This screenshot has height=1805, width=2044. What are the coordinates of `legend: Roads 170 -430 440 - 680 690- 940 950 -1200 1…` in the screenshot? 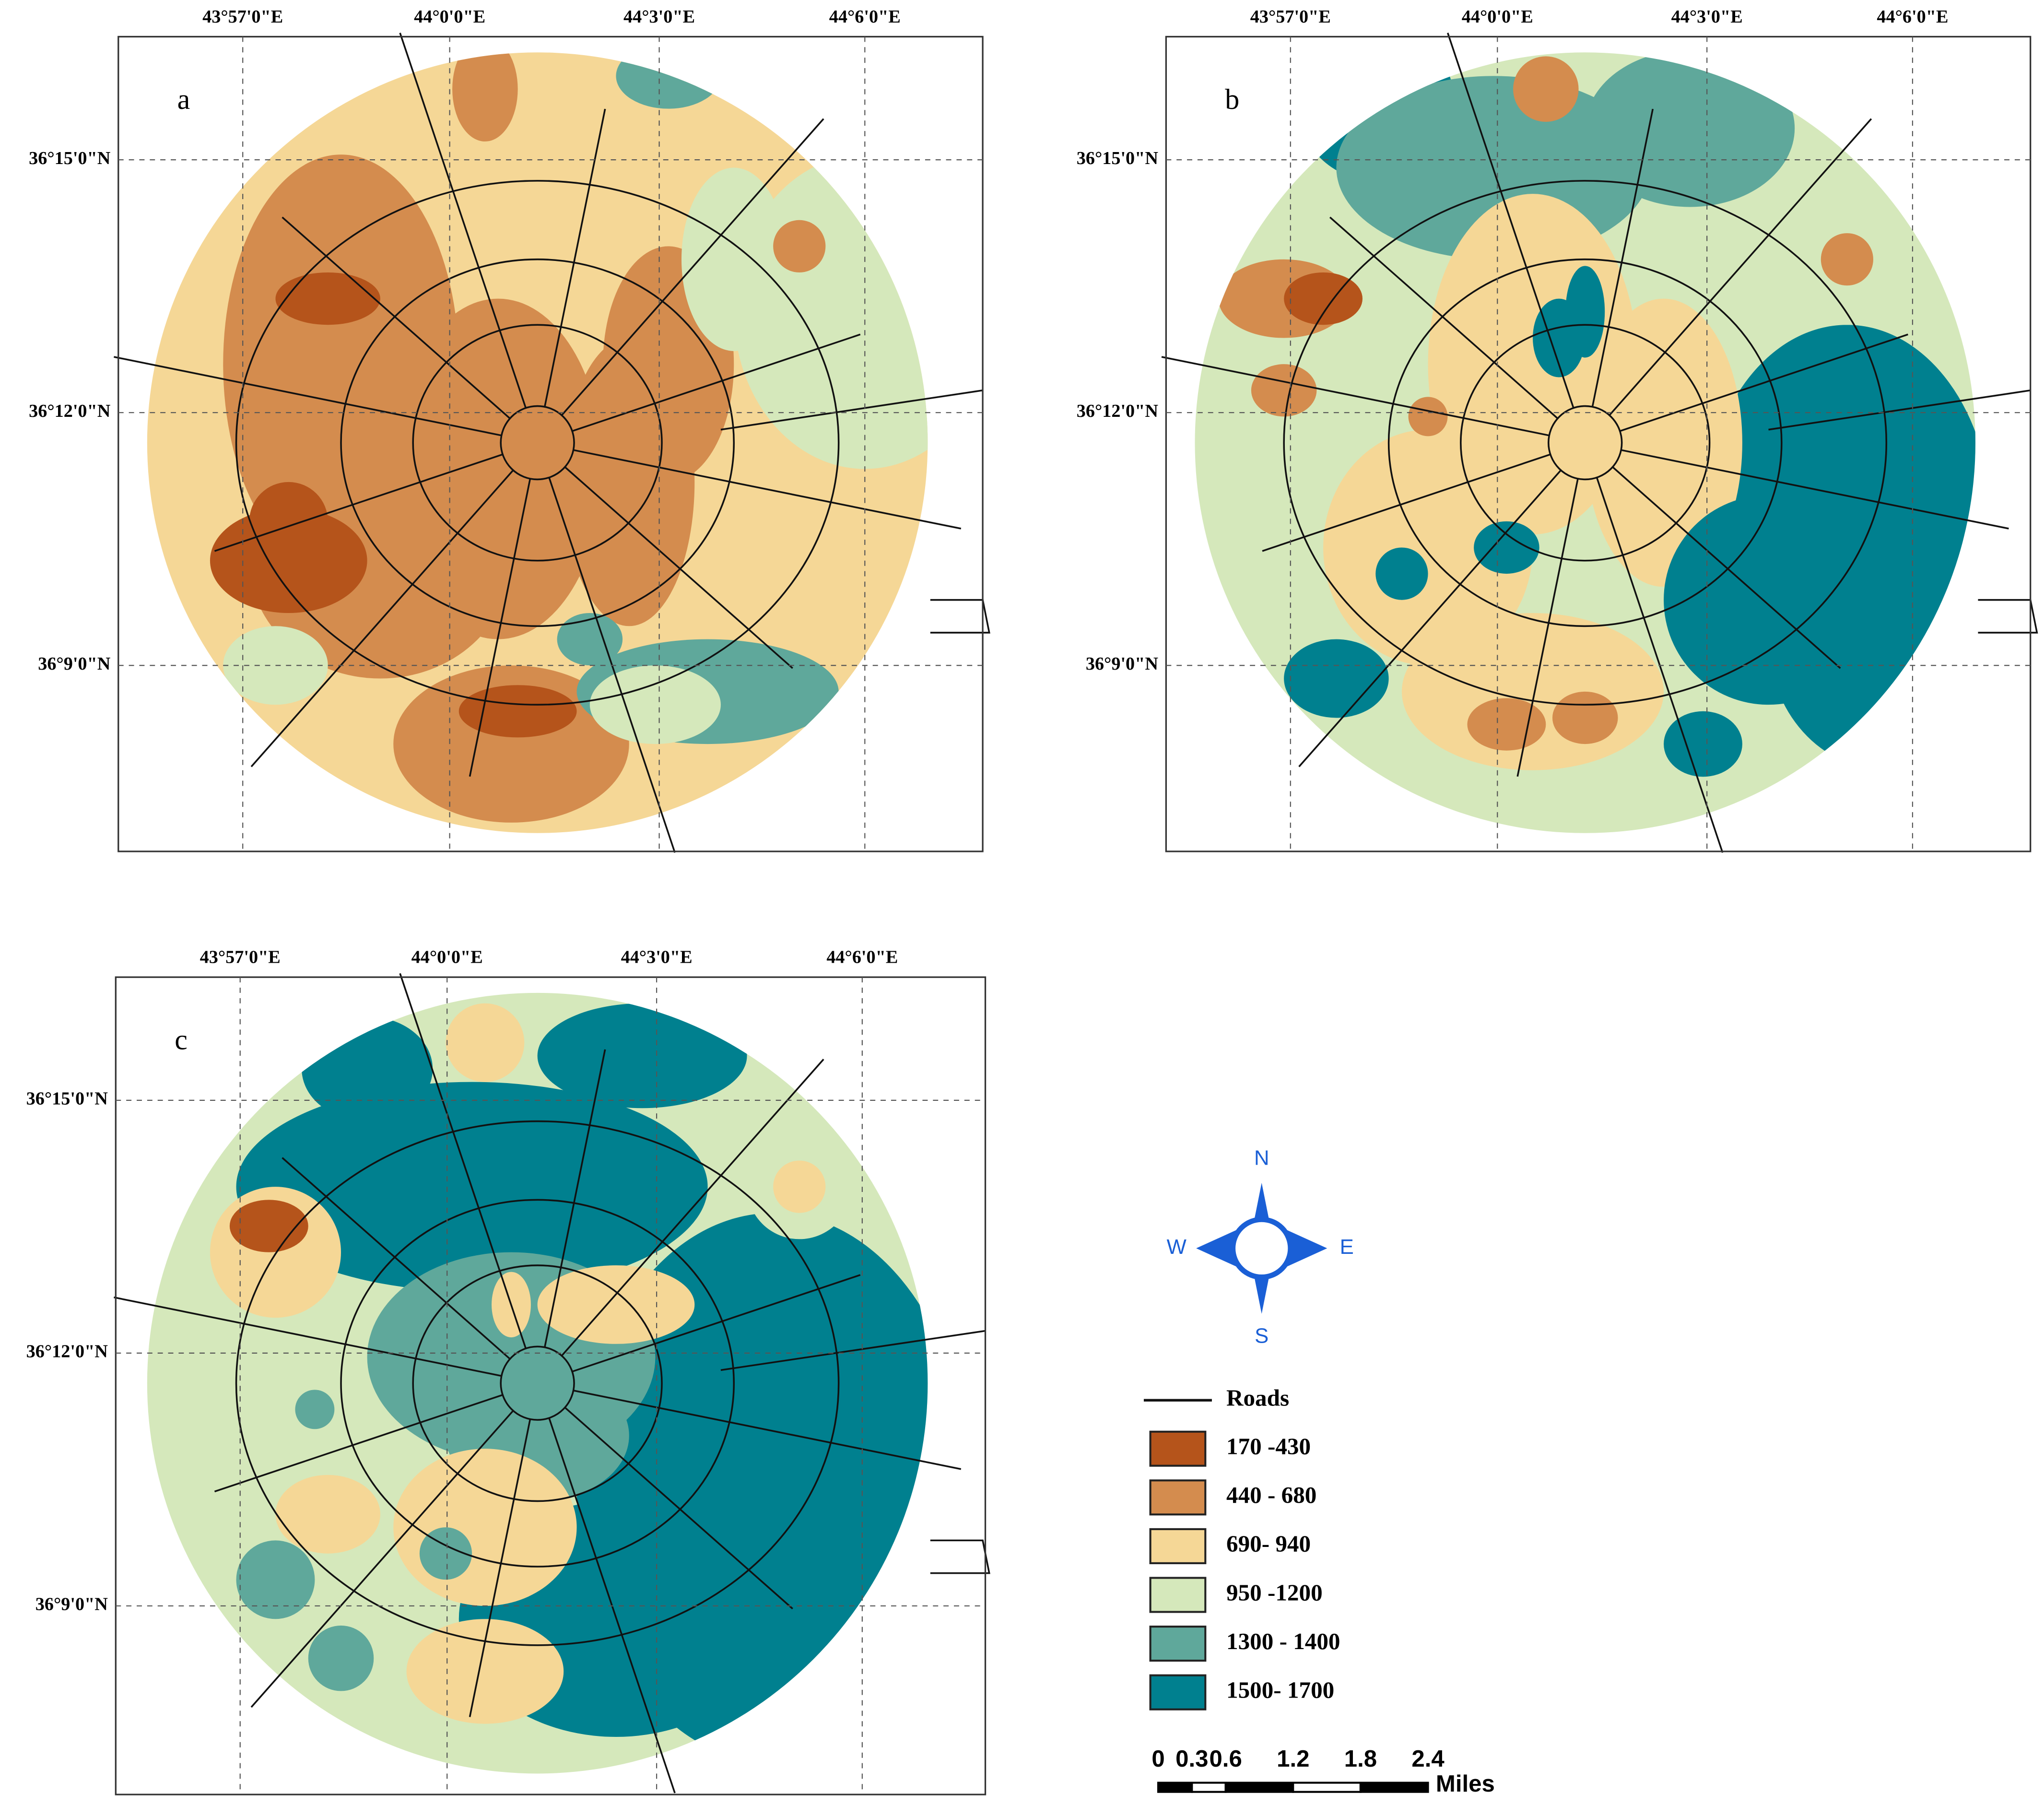 It's located at (1241, 1548).